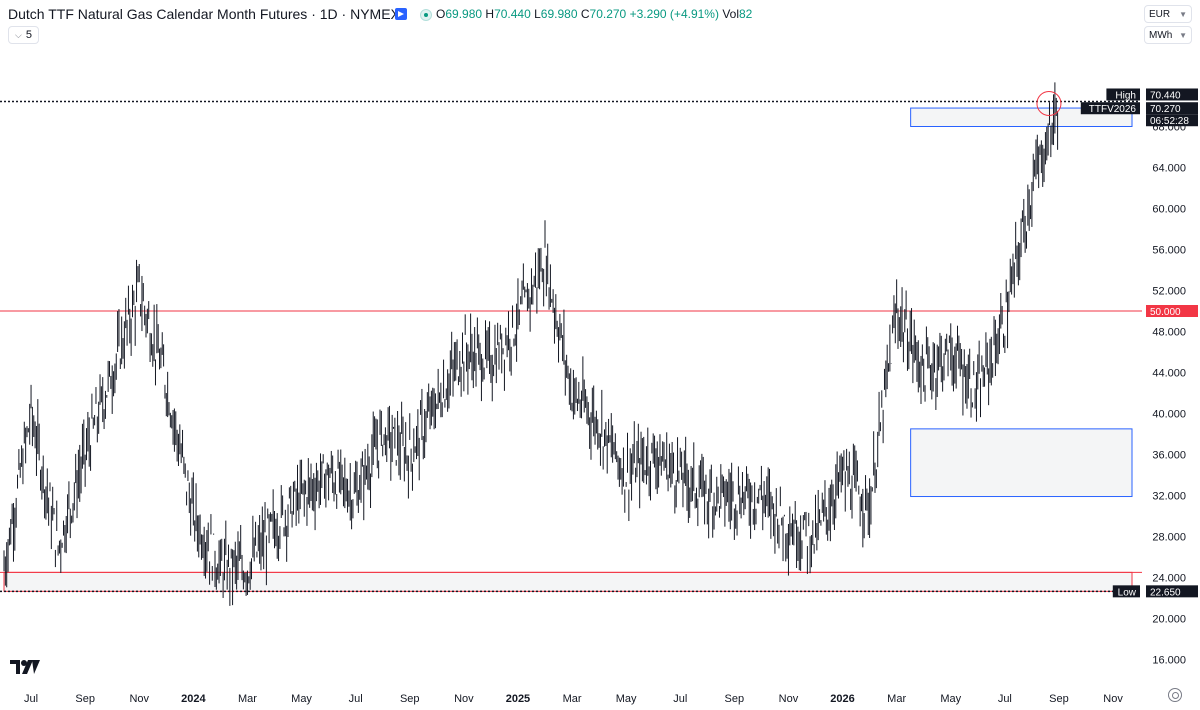 The width and height of the screenshot is (1200, 710). I want to click on y-tick-label: 56.000, so click(1169, 251).